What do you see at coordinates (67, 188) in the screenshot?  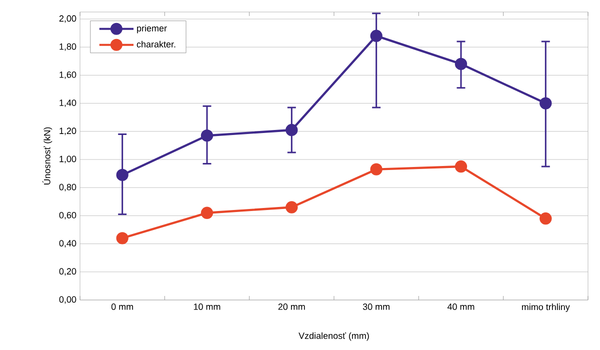 I see `y-tick-label: 0,80` at bounding box center [67, 188].